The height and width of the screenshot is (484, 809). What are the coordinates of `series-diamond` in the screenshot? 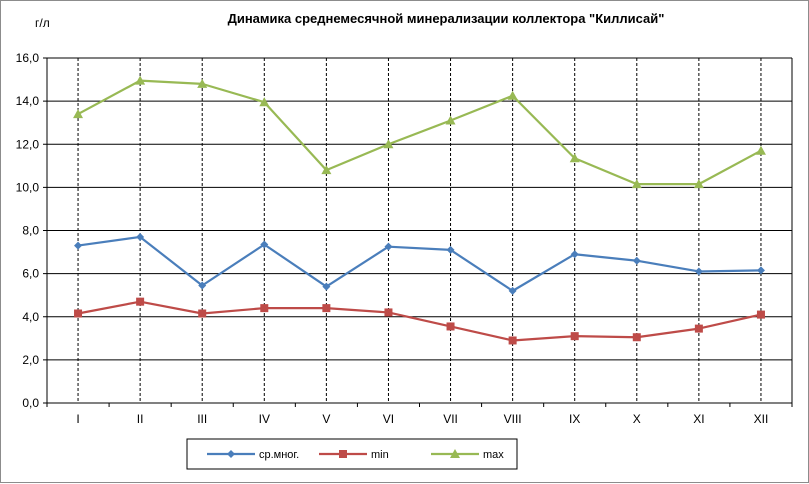 It's located at (419, 263).